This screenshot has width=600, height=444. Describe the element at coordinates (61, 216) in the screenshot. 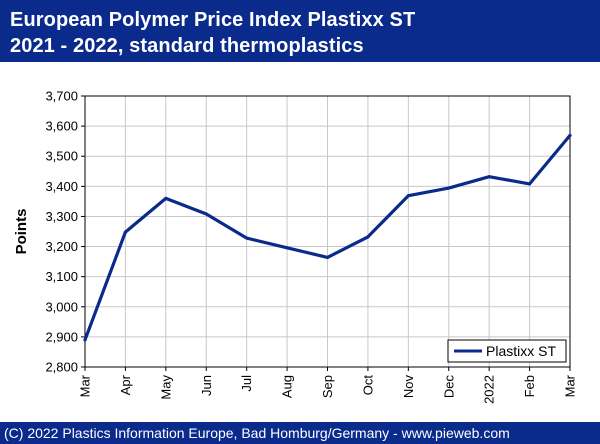

I see `y-tick-label: 3,300` at that location.